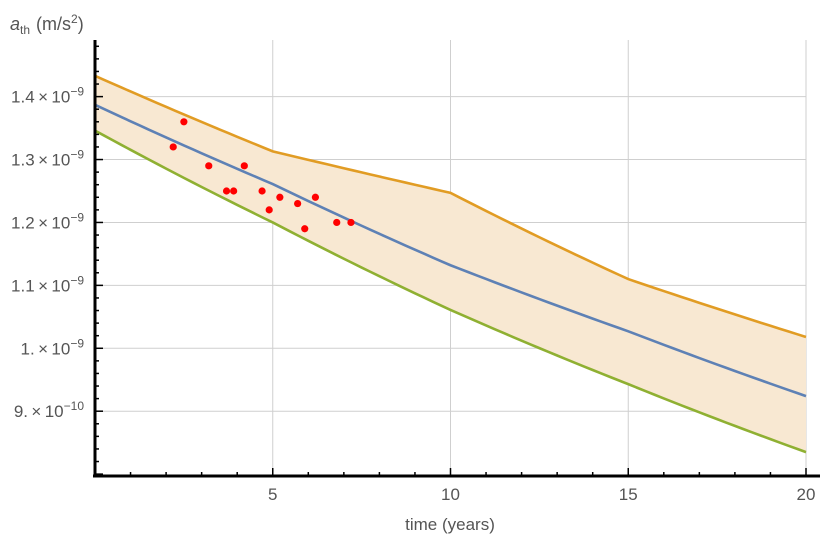 The width and height of the screenshot is (830, 548). Describe the element at coordinates (450, 524) in the screenshot. I see `x-axis-label: time (years)` at that location.